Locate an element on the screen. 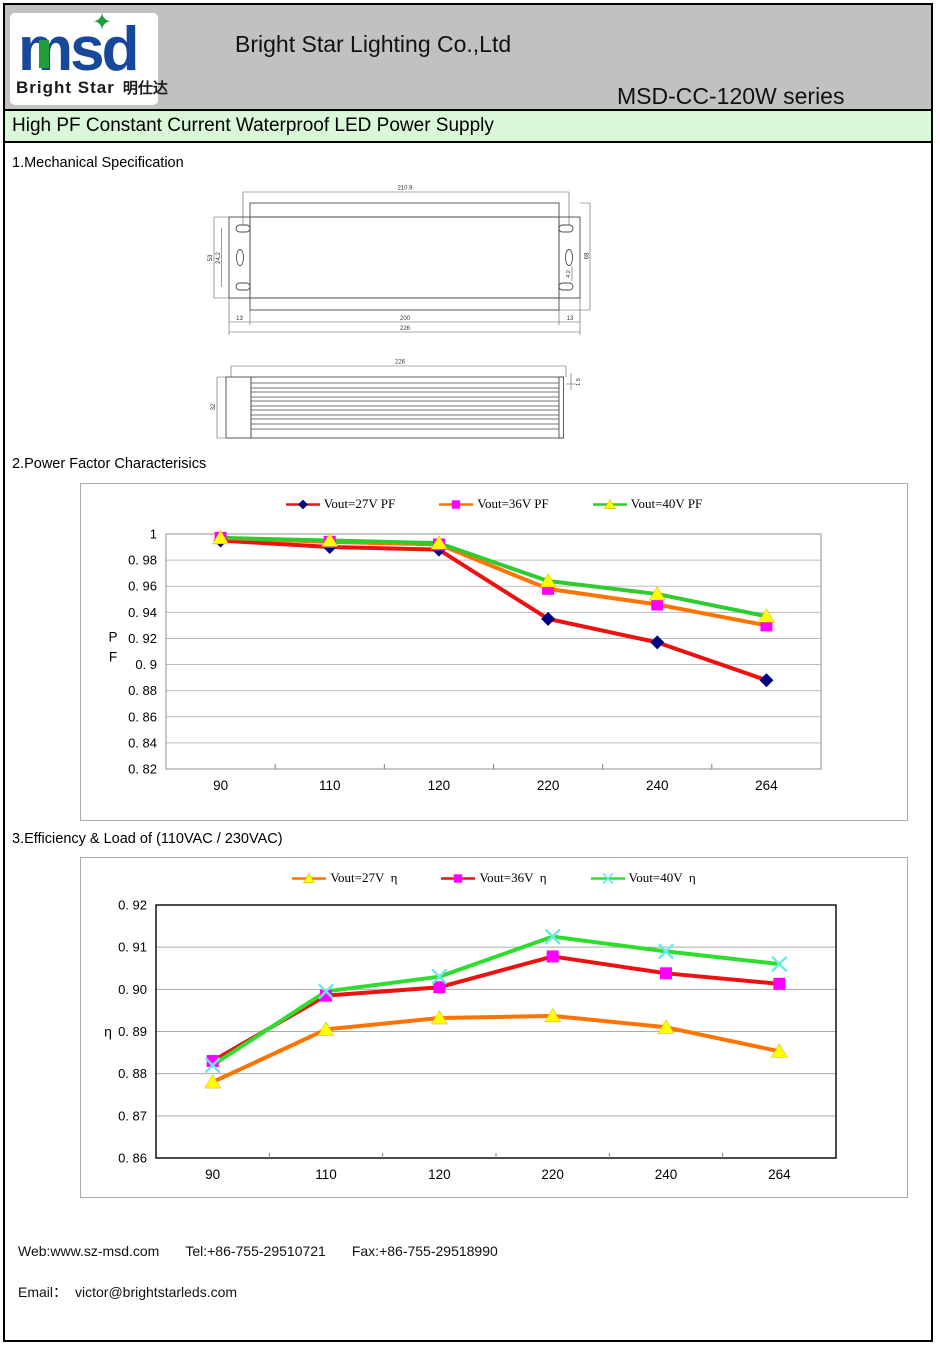 This screenshot has height=1347, width=940. logo-brand-en: Bright Star is located at coordinates (65, 87).